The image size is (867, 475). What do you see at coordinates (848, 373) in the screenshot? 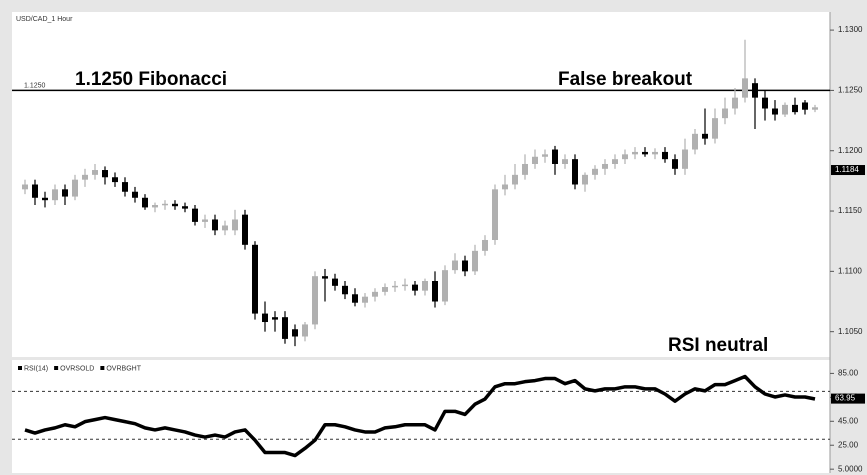
I see `y-tick-label: 85.00` at bounding box center [848, 373].